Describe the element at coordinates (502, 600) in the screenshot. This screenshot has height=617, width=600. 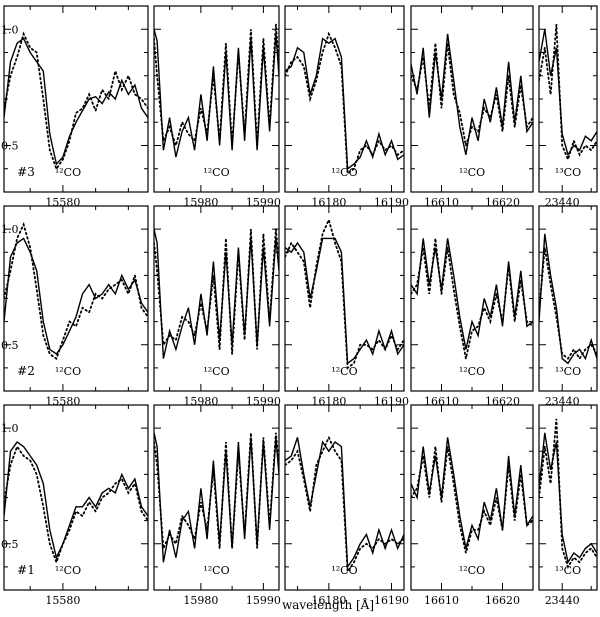
I see `x-tick-label: 16620` at that location.